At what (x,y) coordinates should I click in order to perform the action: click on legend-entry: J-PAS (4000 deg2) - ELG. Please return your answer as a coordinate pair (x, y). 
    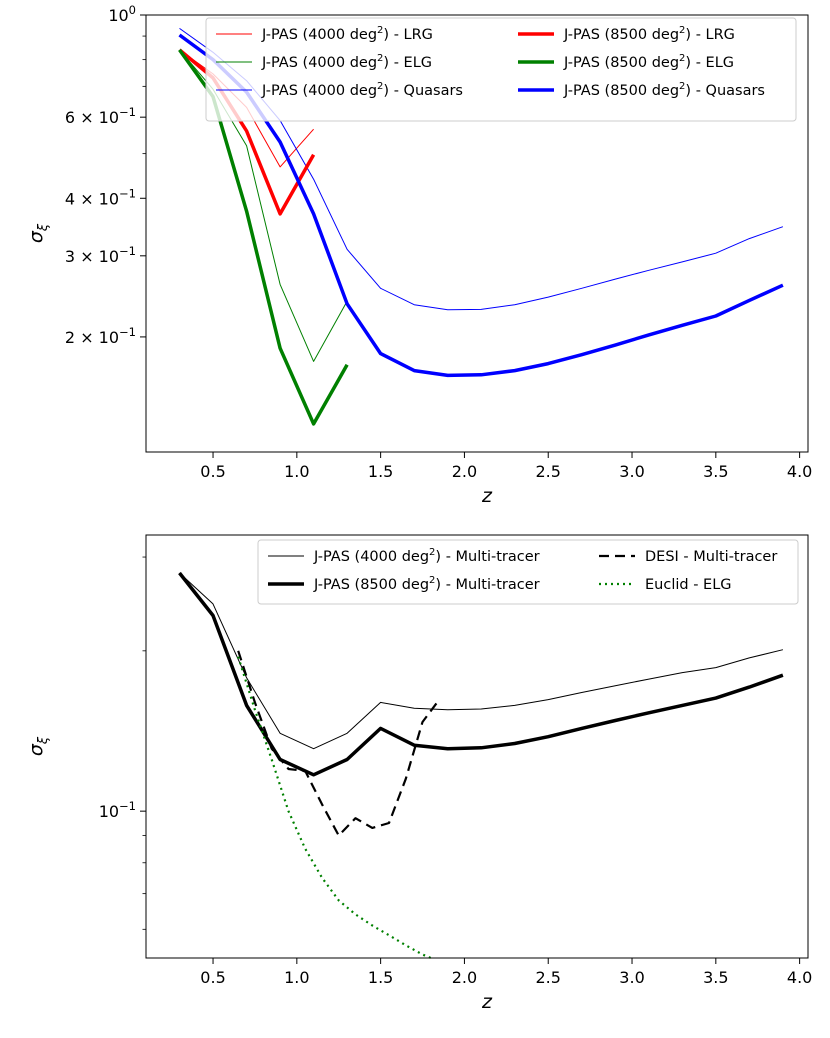
    Looking at the image, I should click on (346, 62).